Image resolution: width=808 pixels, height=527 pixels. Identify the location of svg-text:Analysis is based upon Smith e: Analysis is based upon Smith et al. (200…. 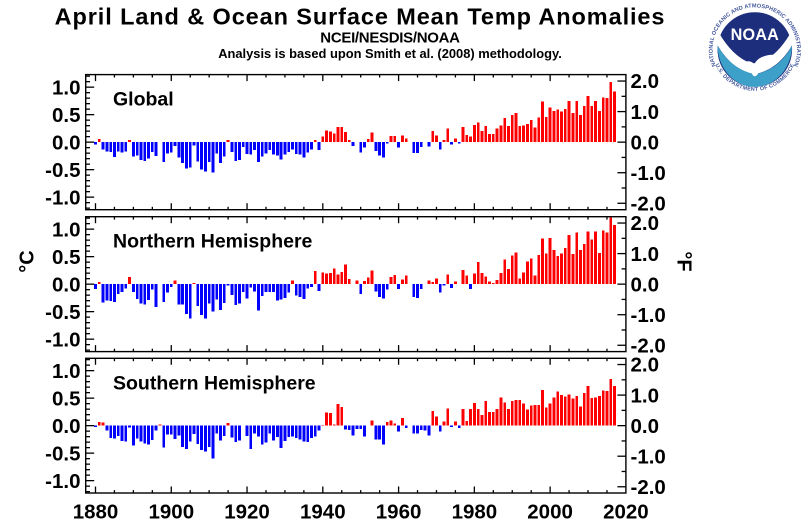
(390, 53).